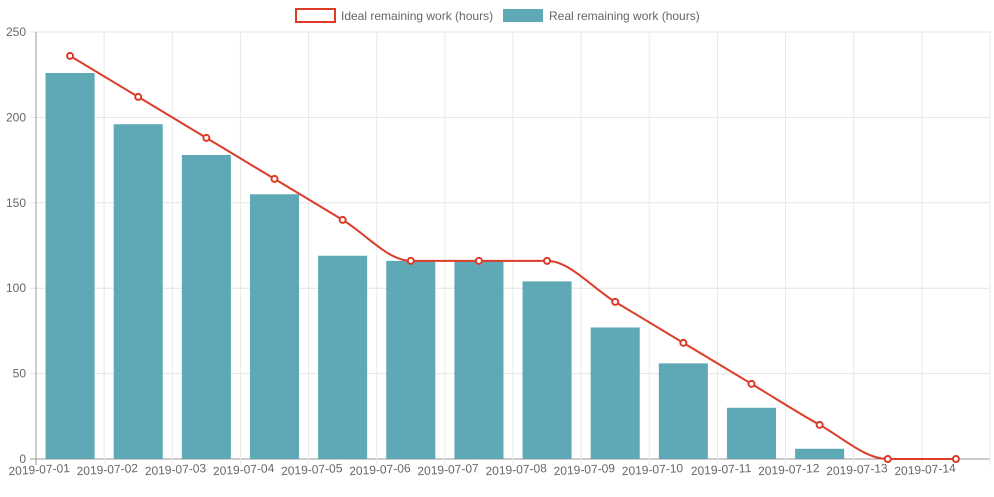 Image resolution: width=994 pixels, height=497 pixels. What do you see at coordinates (925, 469) in the screenshot?
I see `x-tick-label: 2019-07-14` at bounding box center [925, 469].